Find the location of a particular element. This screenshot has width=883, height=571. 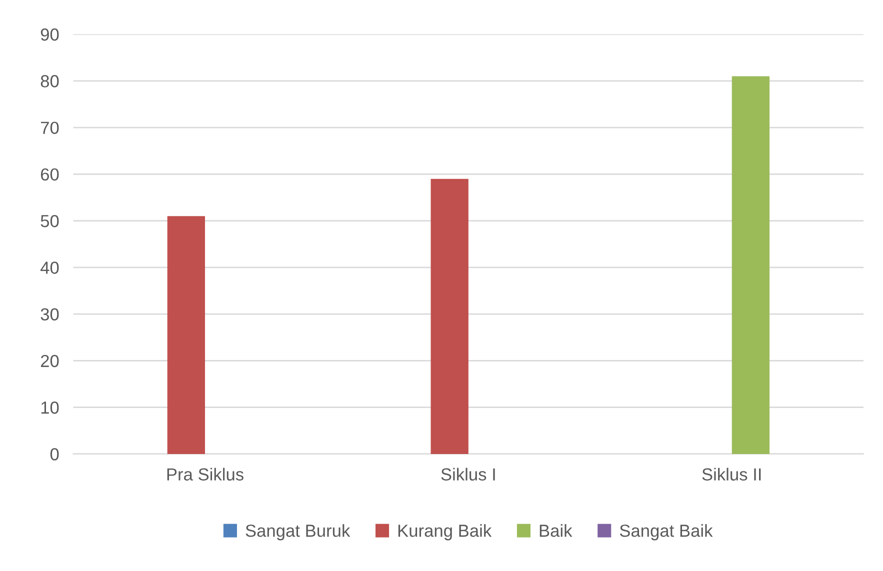

y-tick-label: 90 is located at coordinates (49, 34).